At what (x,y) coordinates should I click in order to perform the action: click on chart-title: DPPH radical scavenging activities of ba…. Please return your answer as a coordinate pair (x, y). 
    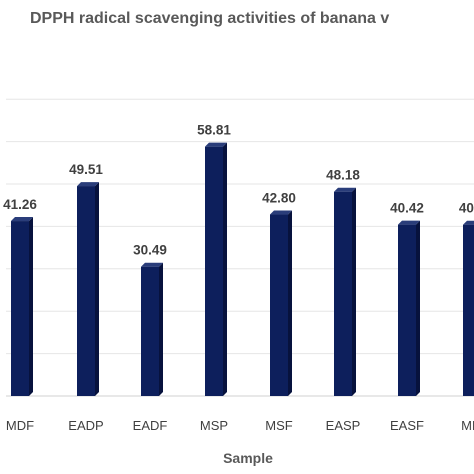
    Looking at the image, I should click on (210, 18).